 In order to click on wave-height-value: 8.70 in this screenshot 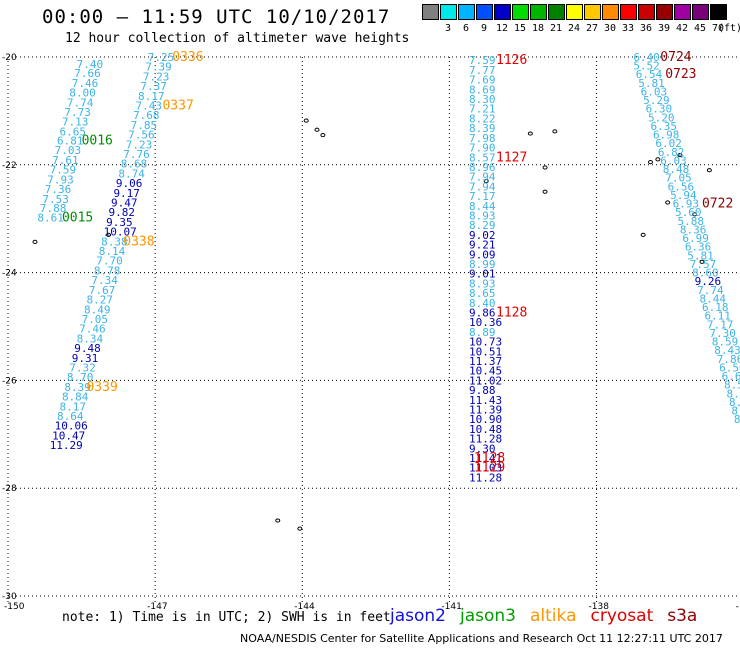, I will do `click(80, 377)`.